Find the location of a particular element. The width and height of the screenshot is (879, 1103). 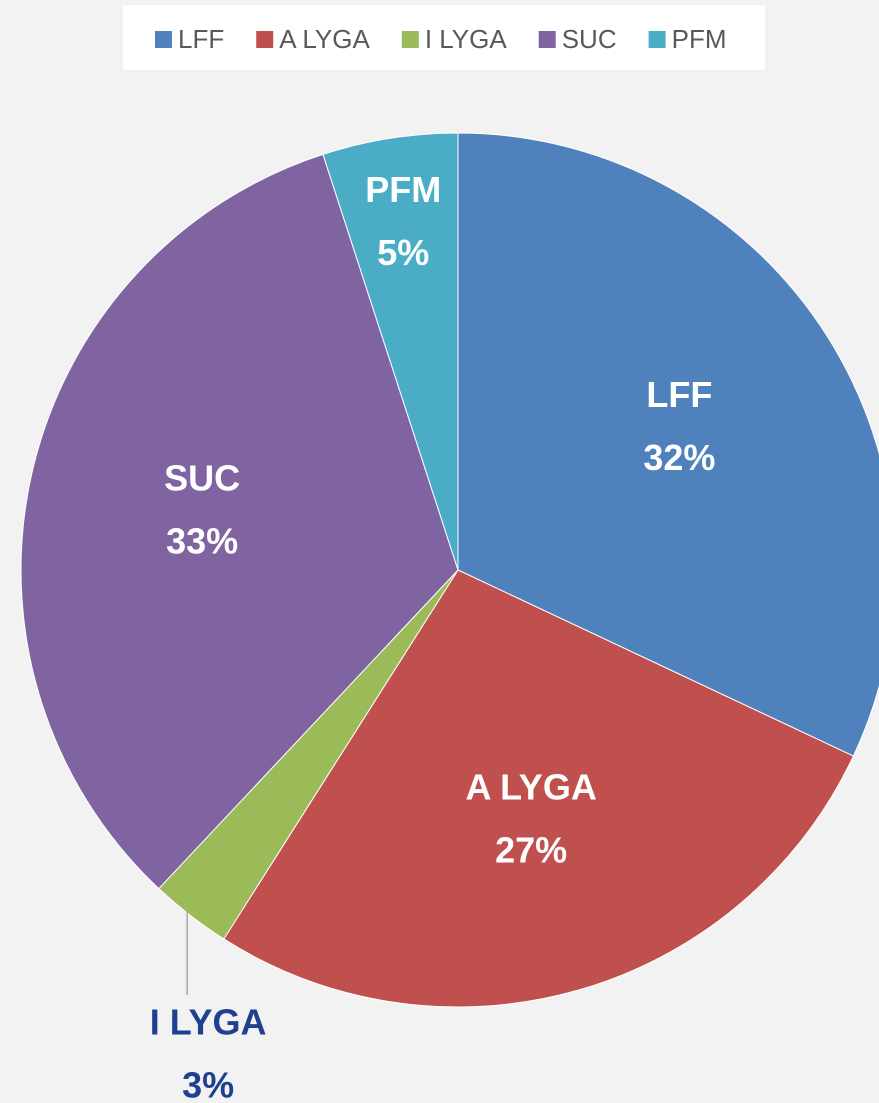

slice-value: 33% is located at coordinates (202, 540).